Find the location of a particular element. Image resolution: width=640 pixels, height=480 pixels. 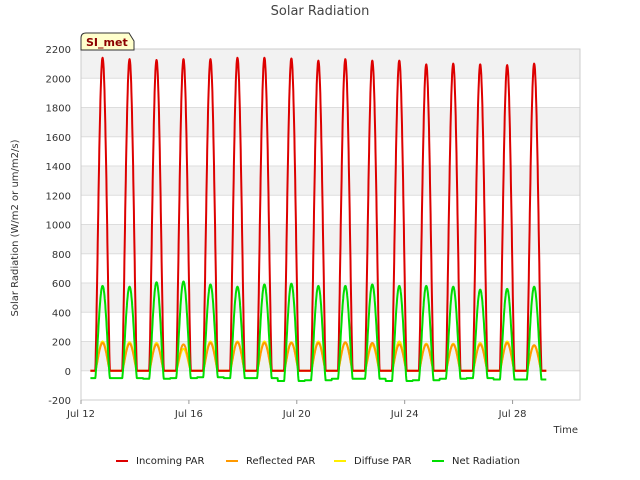

site-label: SI_met is located at coordinates (107, 42).